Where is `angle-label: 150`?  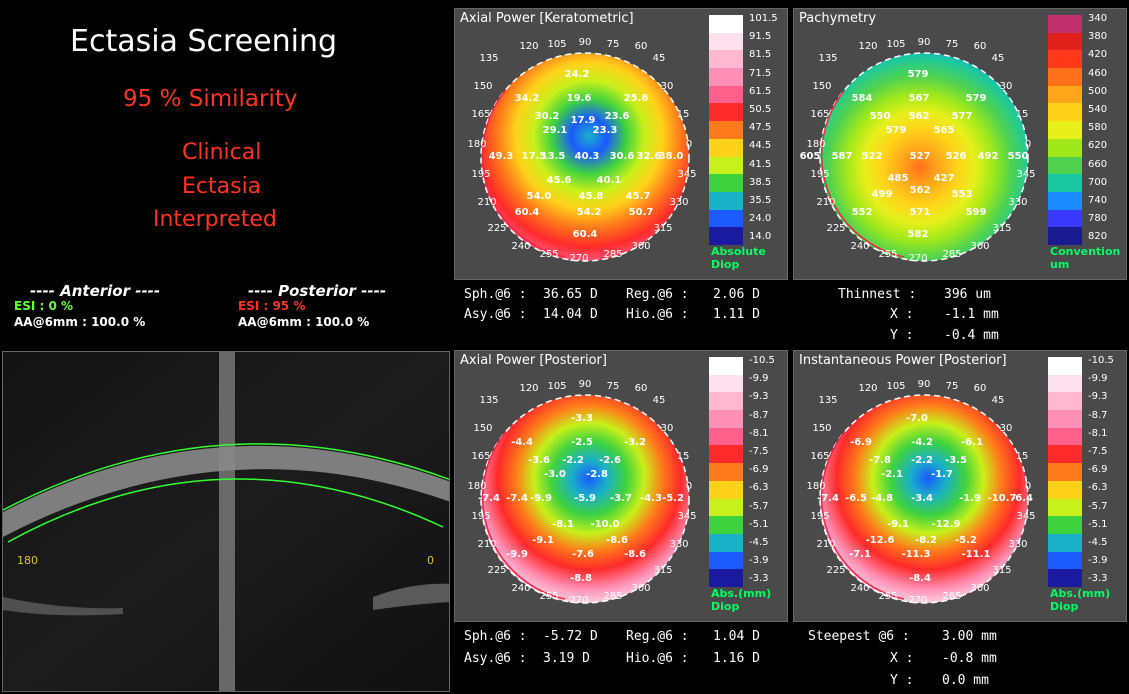 angle-label: 150 is located at coordinates (821, 86).